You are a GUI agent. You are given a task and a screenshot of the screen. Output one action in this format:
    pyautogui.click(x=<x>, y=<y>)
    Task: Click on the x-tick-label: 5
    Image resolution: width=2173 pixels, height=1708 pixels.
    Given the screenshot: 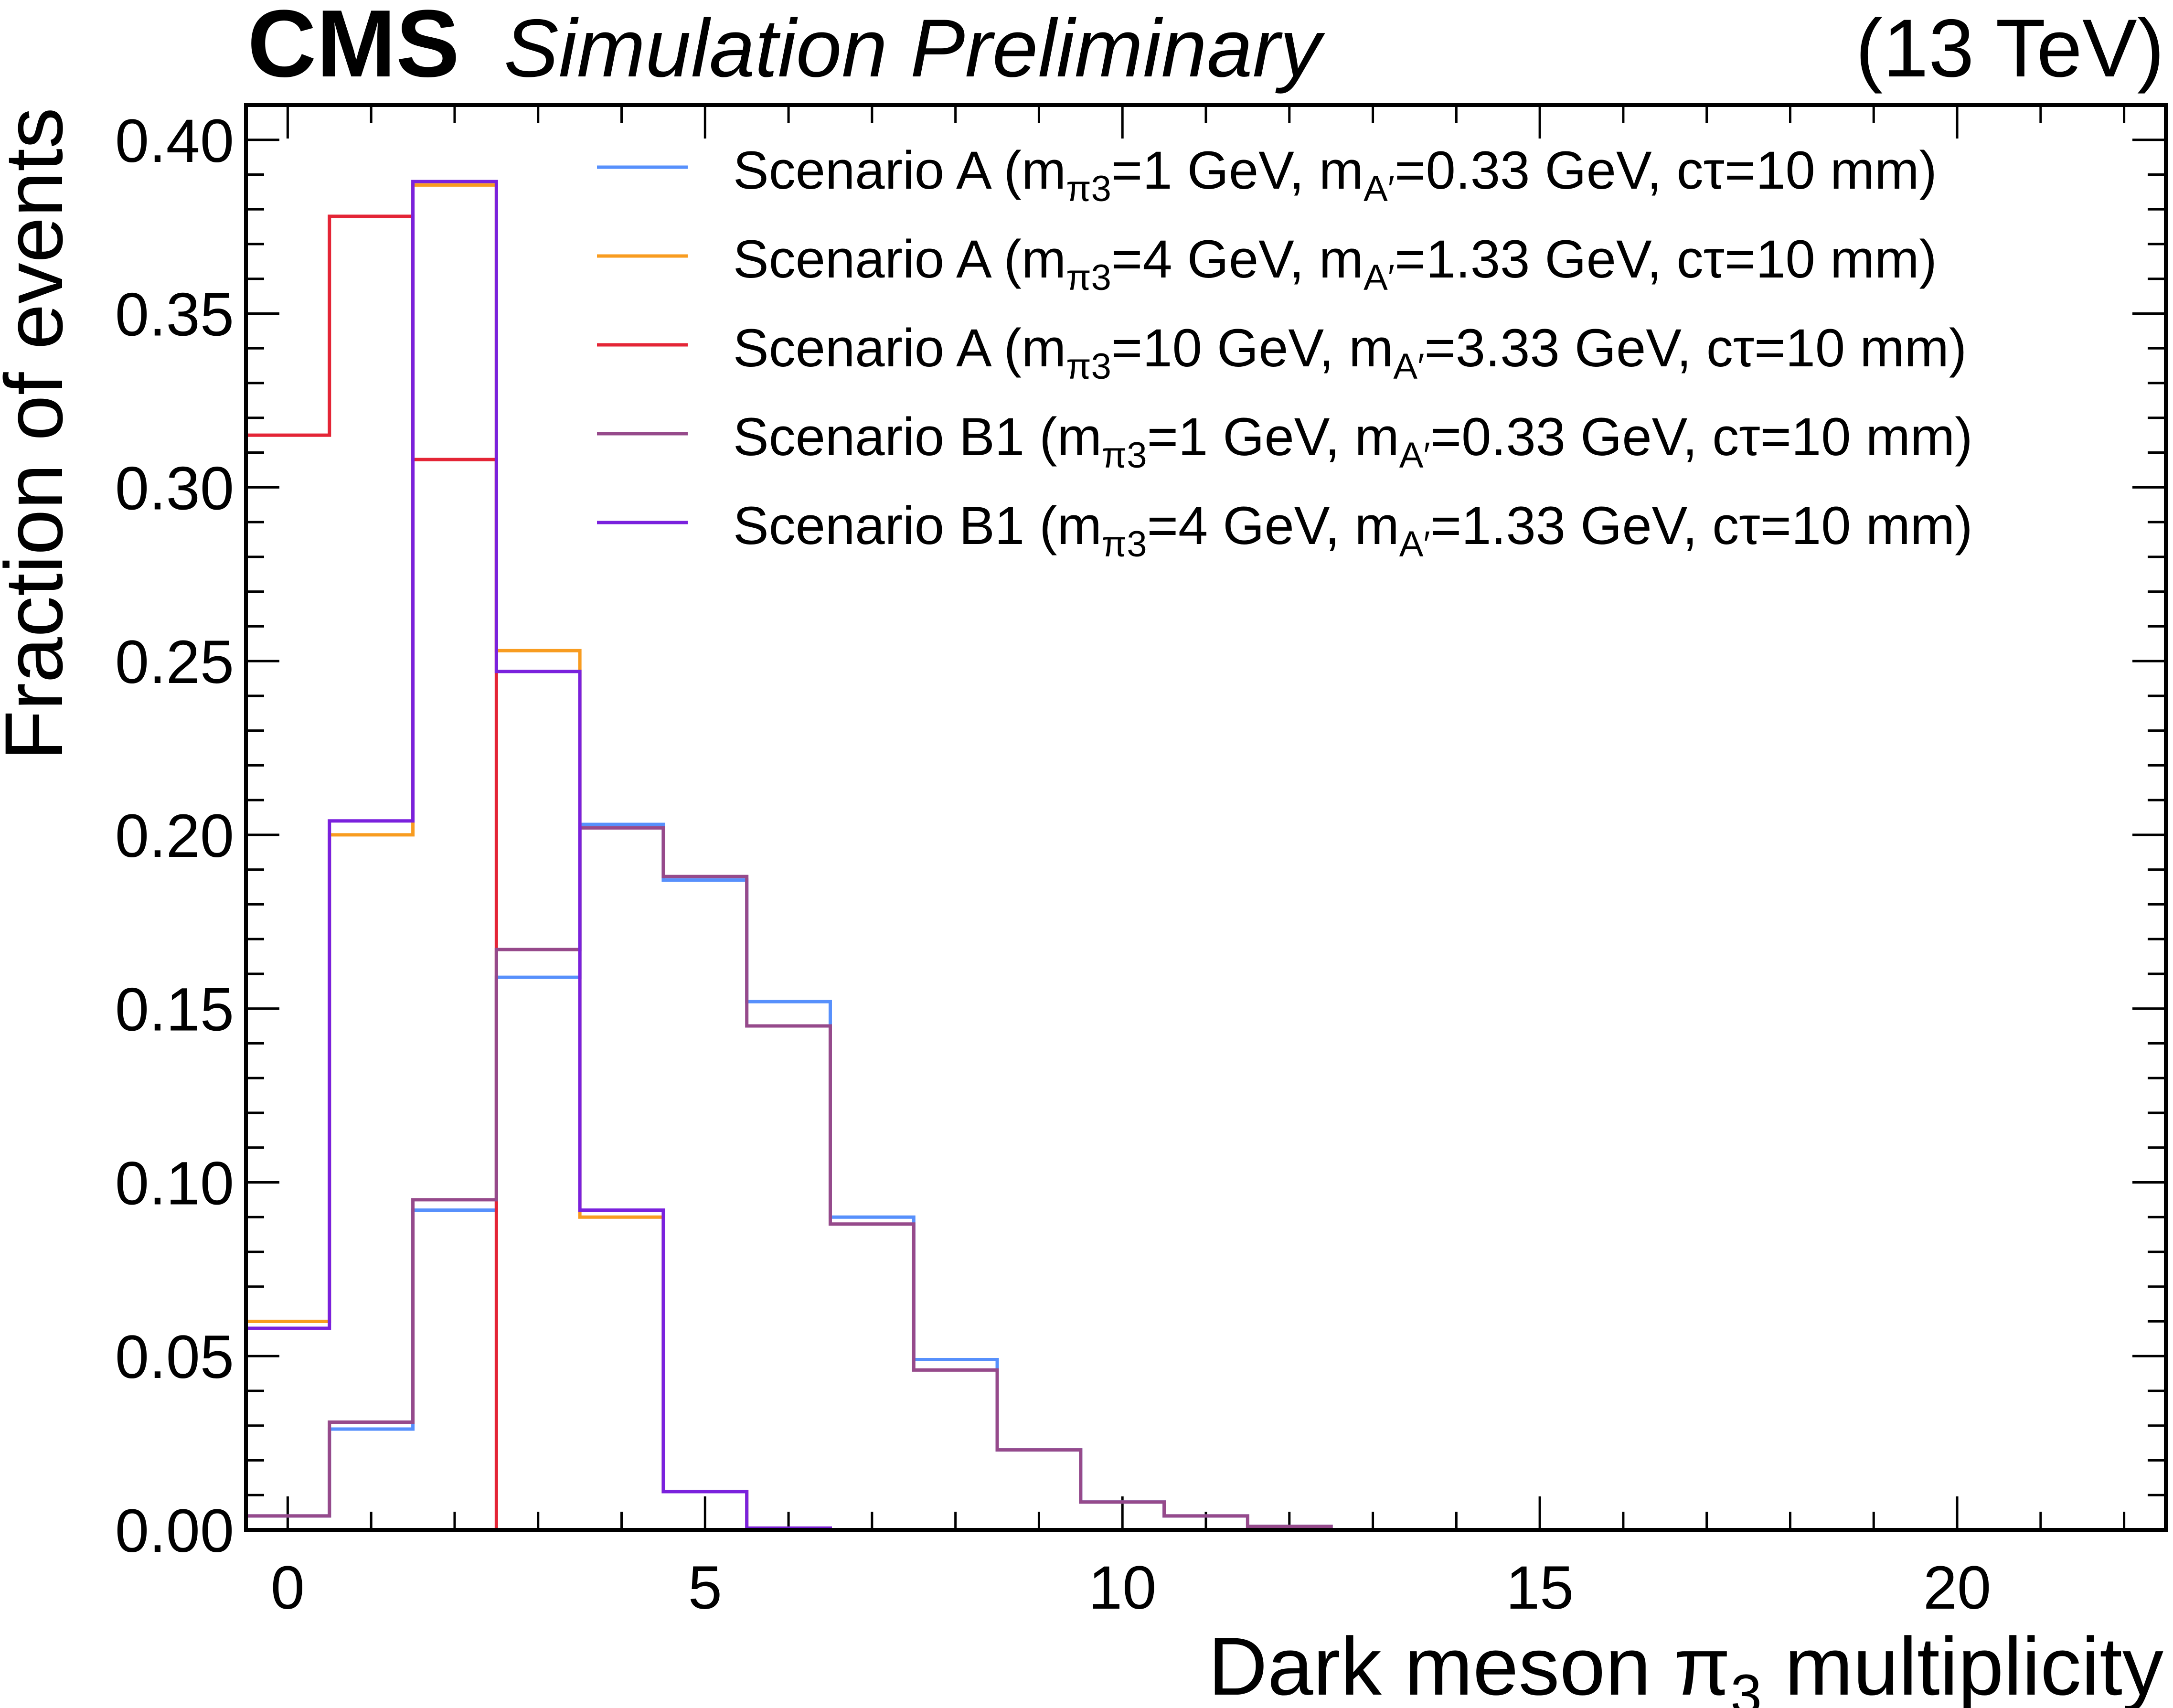 What is the action you would take?
    pyautogui.click(x=705, y=1588)
    